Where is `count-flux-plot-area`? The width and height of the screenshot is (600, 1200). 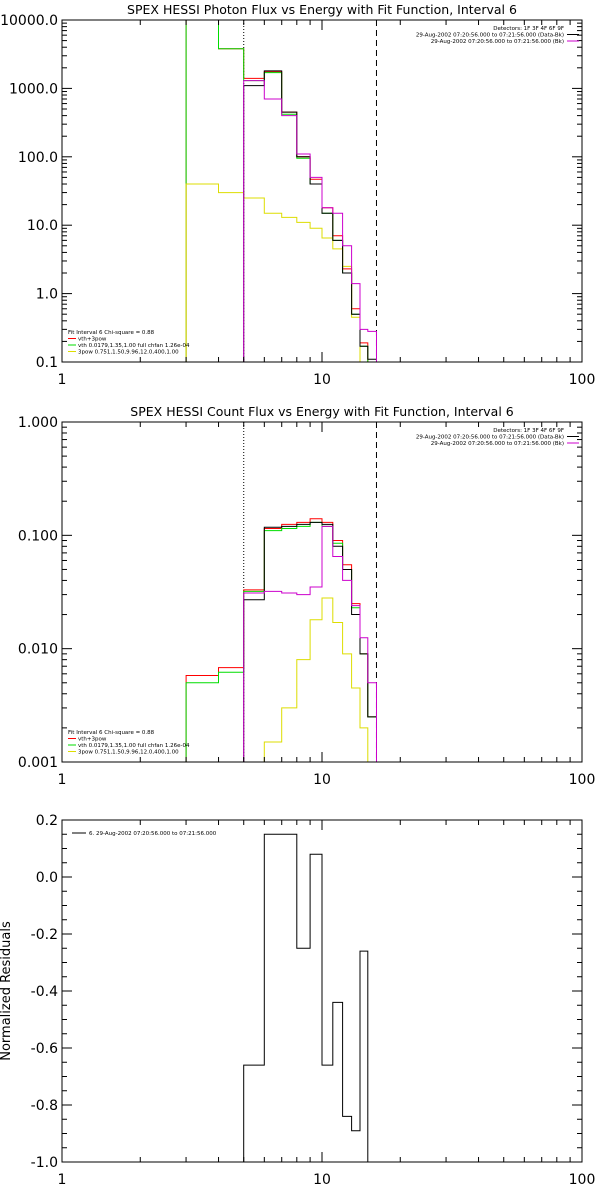
count-flux-plot-area is located at coordinates (293, 592).